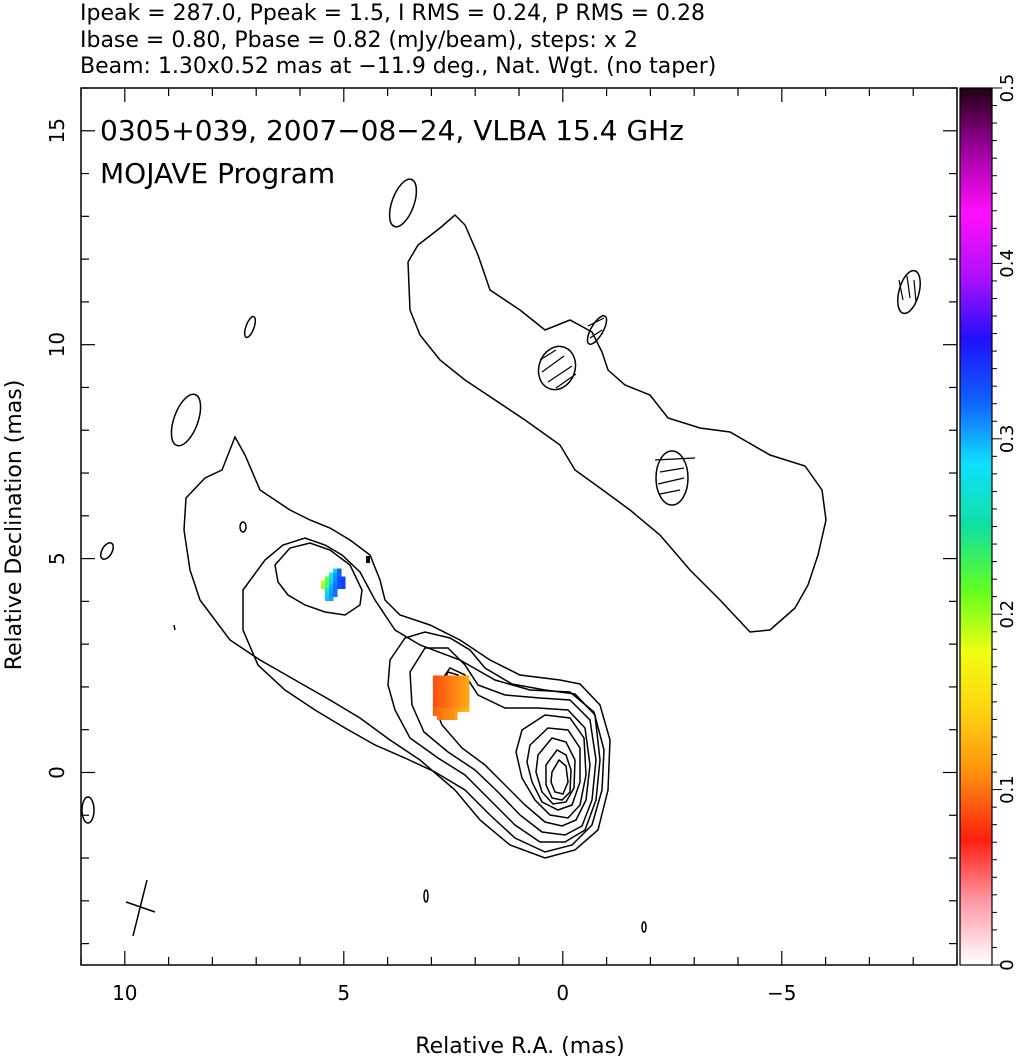 This screenshot has height=1060, width=1021. I want to click on colorbar-gradient, so click(976, 526).